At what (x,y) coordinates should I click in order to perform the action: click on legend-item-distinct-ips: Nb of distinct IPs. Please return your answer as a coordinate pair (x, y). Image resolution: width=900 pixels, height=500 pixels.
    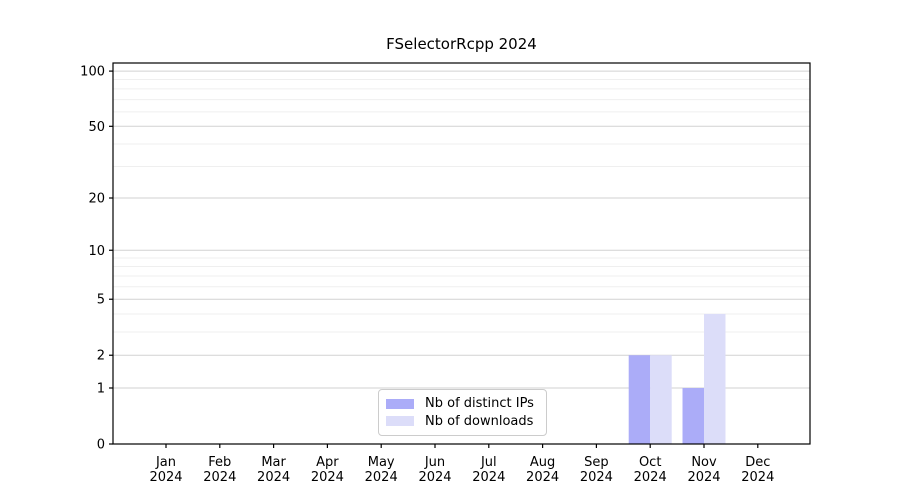
    Looking at the image, I should click on (461, 403).